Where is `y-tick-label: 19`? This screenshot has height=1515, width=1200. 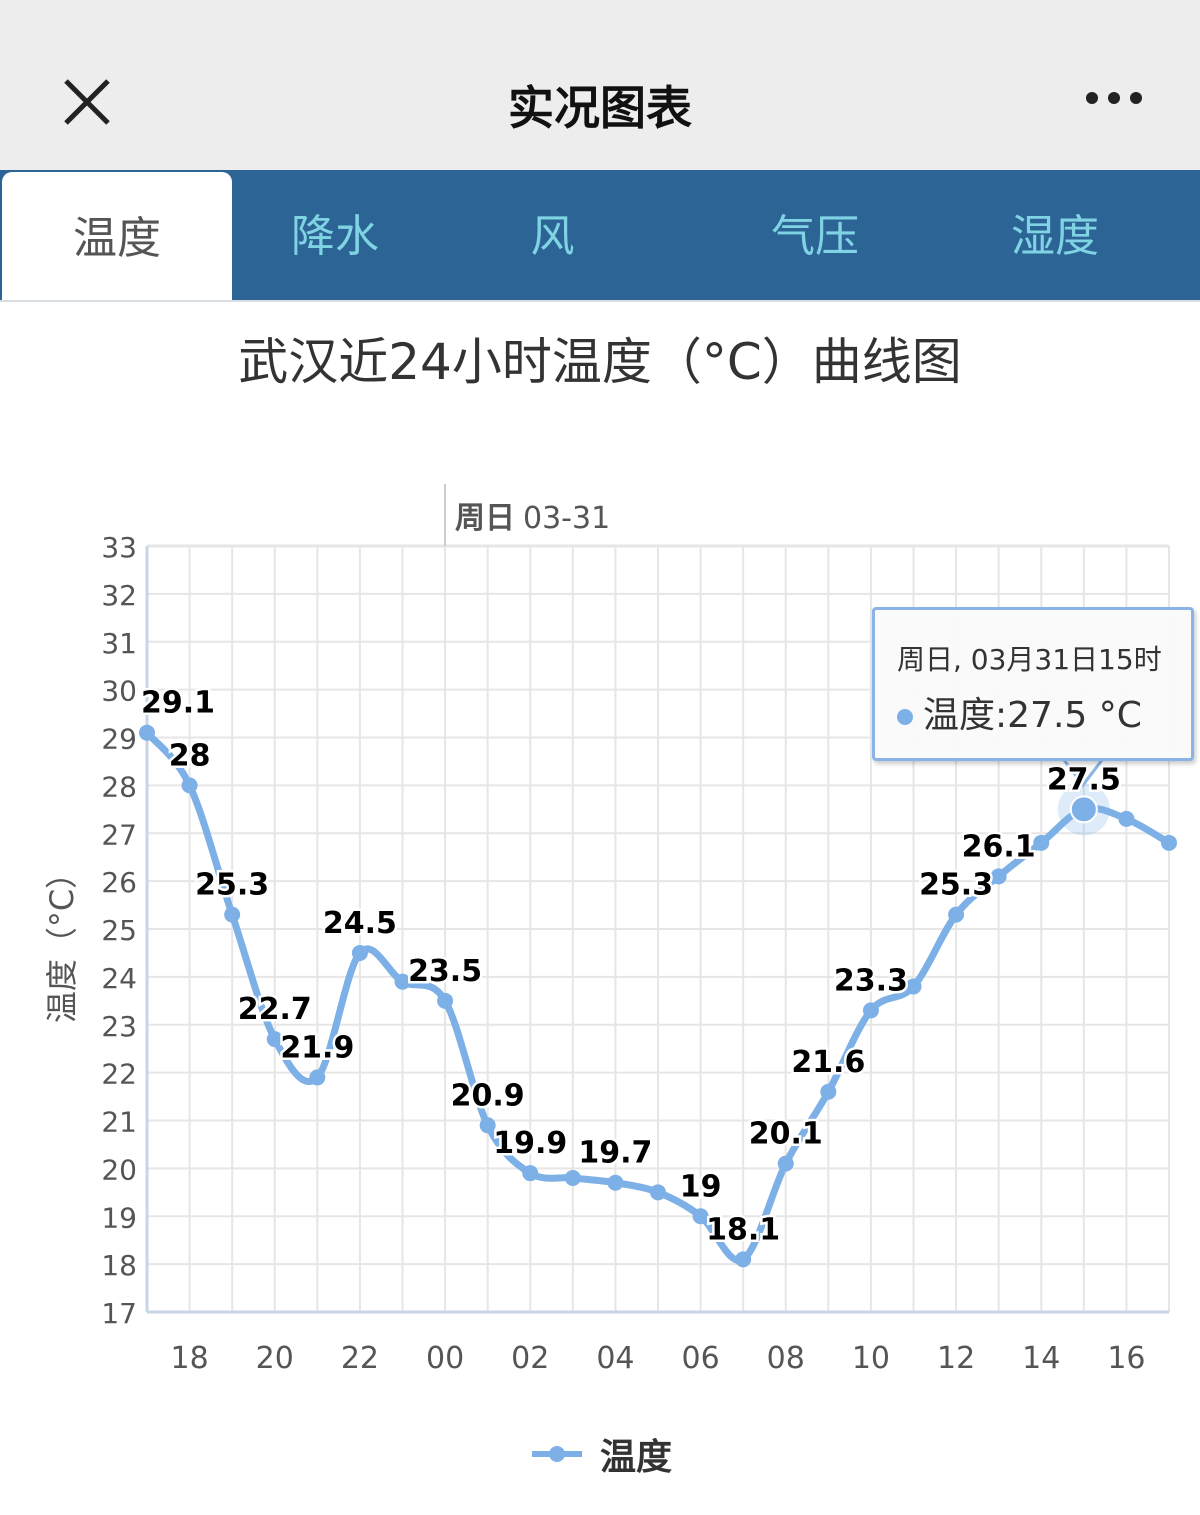
y-tick-label: 19 is located at coordinates (119, 1217).